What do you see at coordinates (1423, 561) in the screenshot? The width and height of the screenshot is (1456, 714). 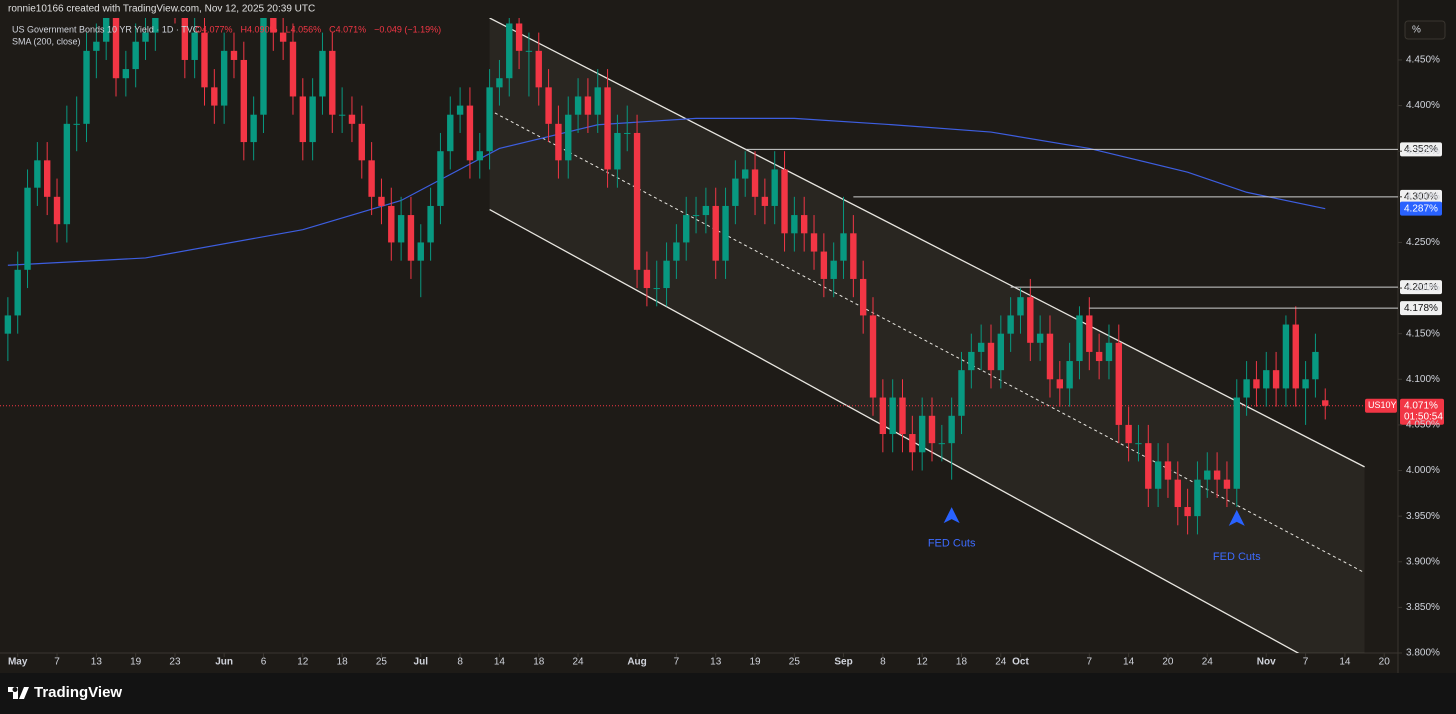 I see `y-tick-label: 3.900%` at bounding box center [1423, 561].